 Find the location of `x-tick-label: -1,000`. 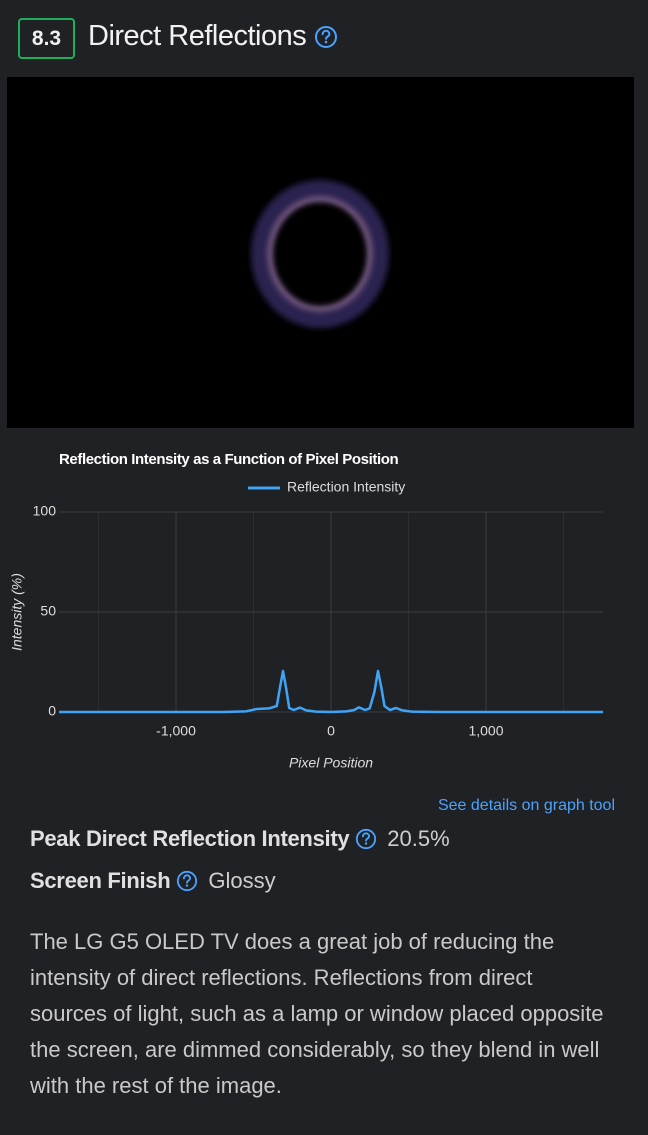

x-tick-label: -1,000 is located at coordinates (176, 731).